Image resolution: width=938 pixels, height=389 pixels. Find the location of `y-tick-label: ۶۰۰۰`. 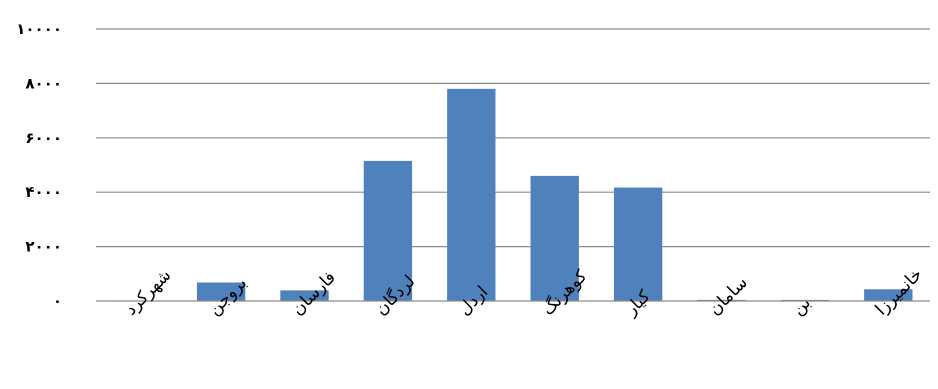

y-tick-label: ۶۰۰۰ is located at coordinates (43, 138).